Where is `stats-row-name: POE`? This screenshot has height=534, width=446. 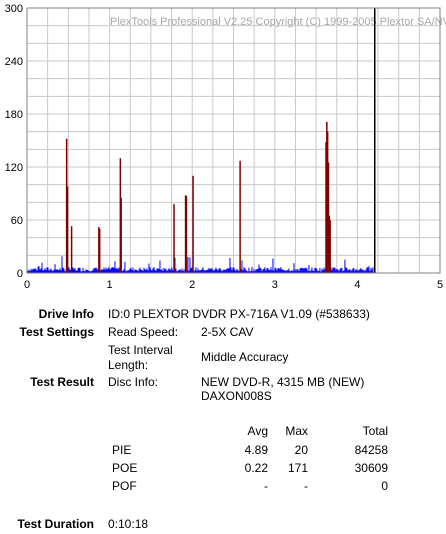
stats-row-name: POE is located at coordinates (125, 468).